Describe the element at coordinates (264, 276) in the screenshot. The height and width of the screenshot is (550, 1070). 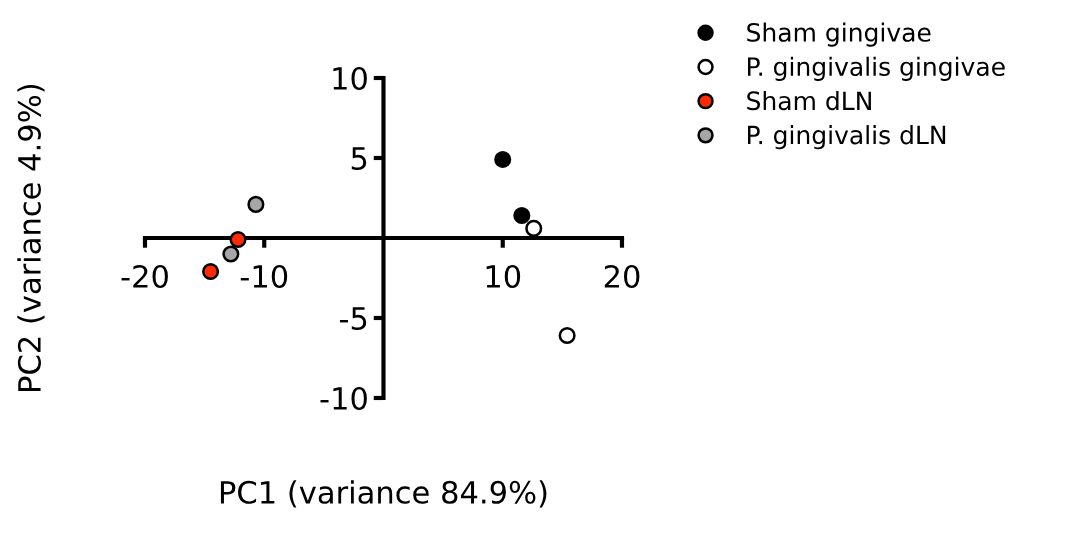
I see `x-tick-label: -10` at that location.